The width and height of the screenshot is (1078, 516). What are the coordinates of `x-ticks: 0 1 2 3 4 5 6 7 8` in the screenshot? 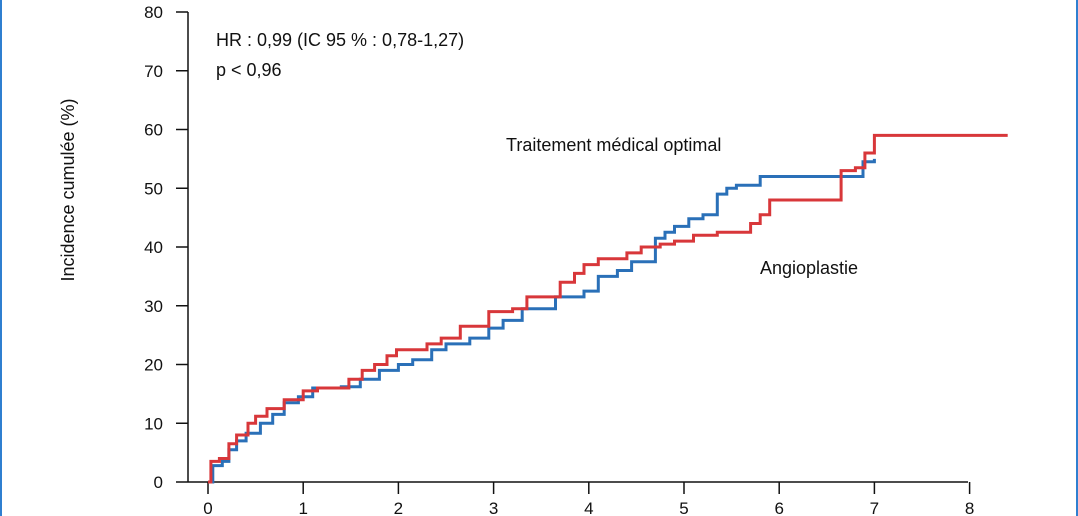 It's located at (588, 499).